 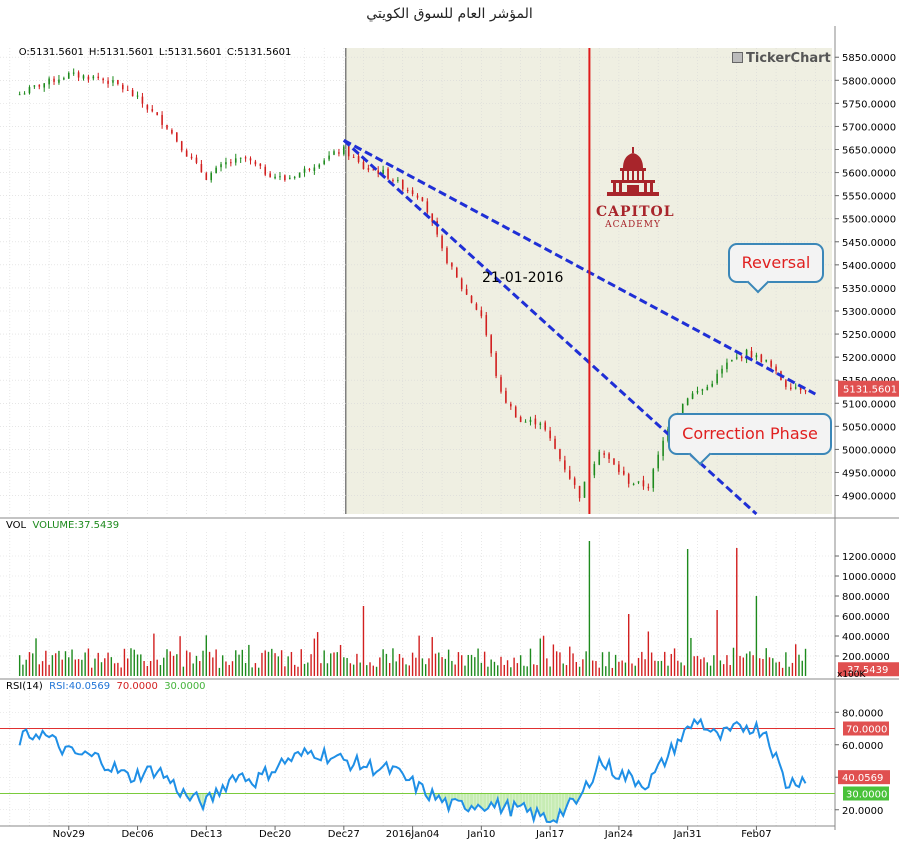 I want to click on rsi-header: RSI(14) RSI:40.0569 70.0000 30.0000, so click(x=106, y=686).